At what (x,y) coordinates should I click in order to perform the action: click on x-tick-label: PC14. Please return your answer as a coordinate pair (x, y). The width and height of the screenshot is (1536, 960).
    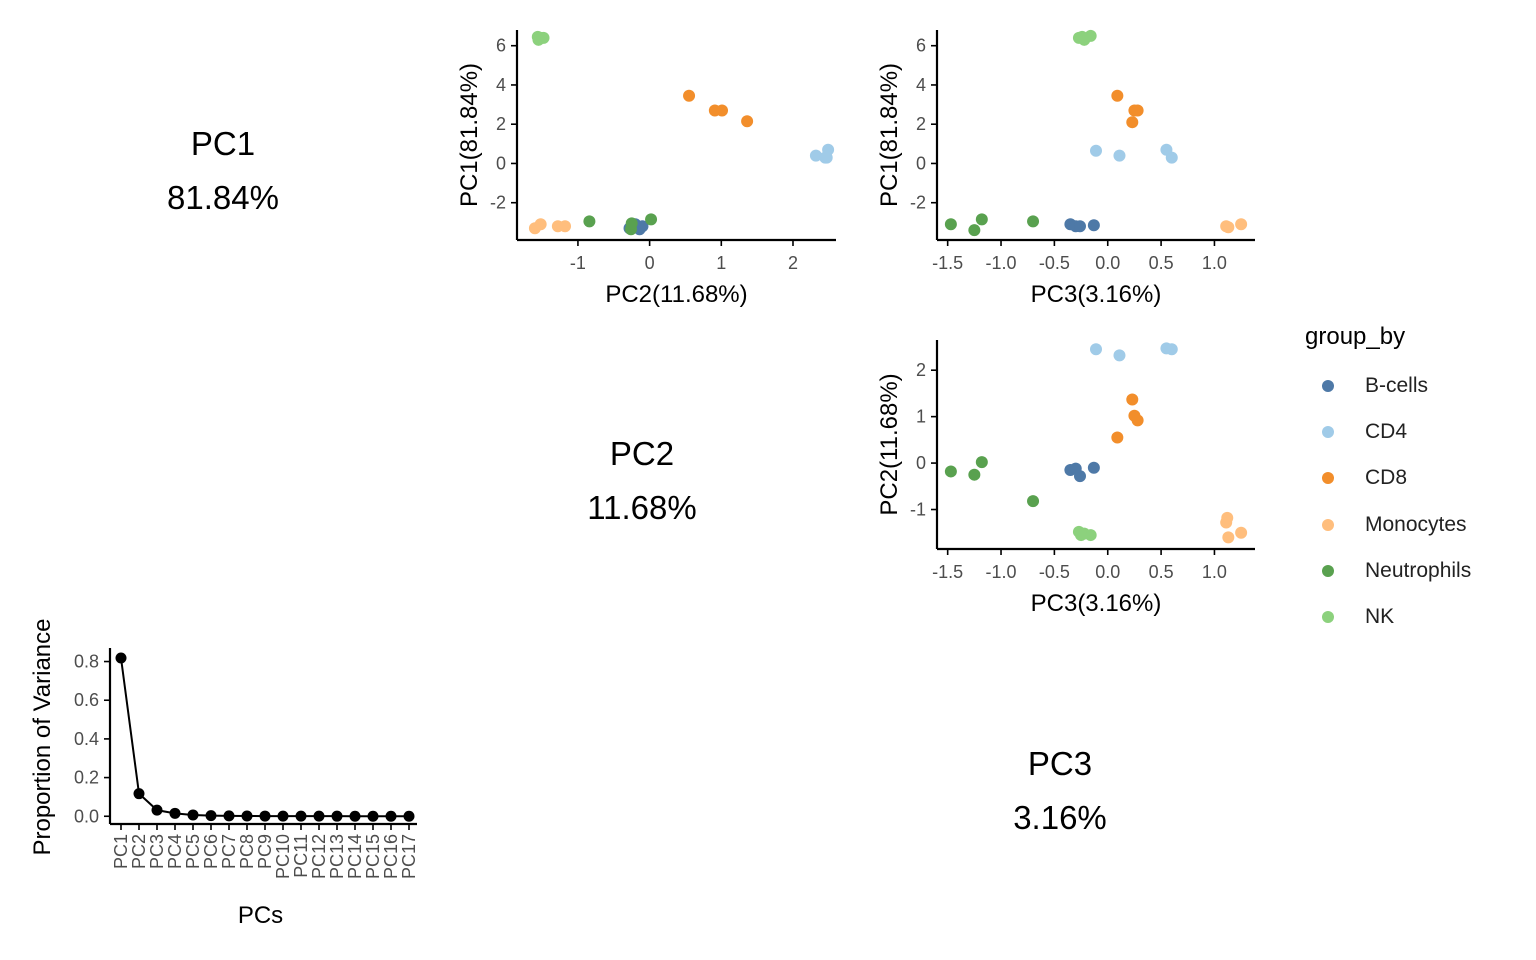
    Looking at the image, I should click on (355, 856).